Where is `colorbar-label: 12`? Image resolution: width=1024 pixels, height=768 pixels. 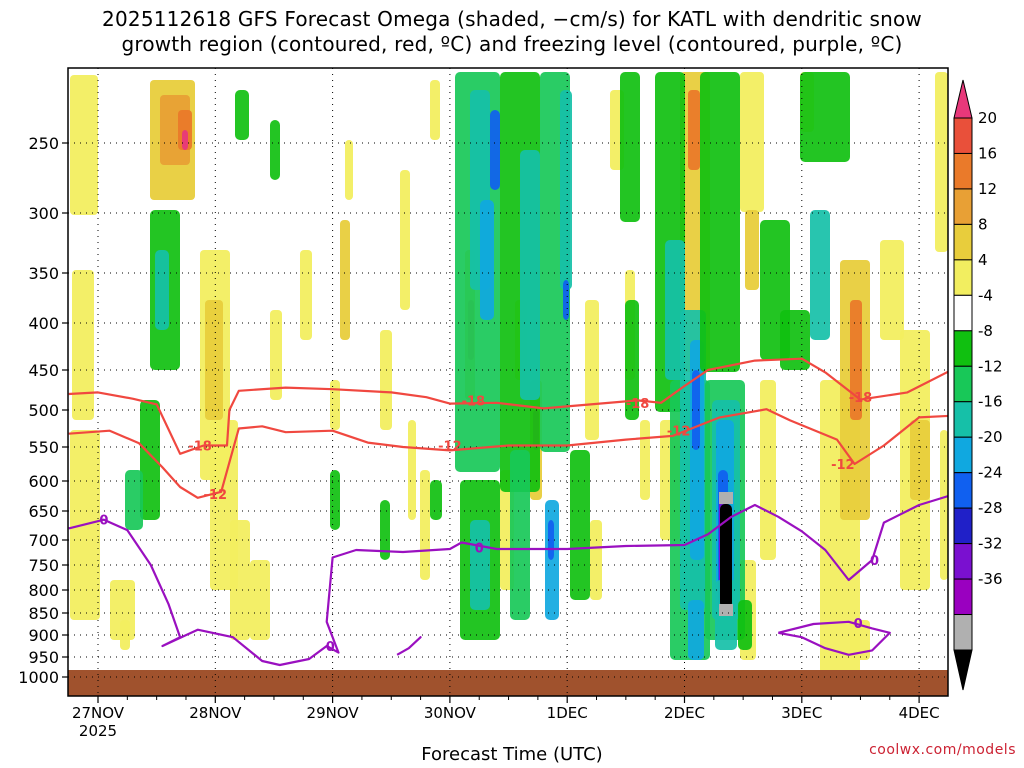 colorbar-label: 12 is located at coordinates (987, 189).